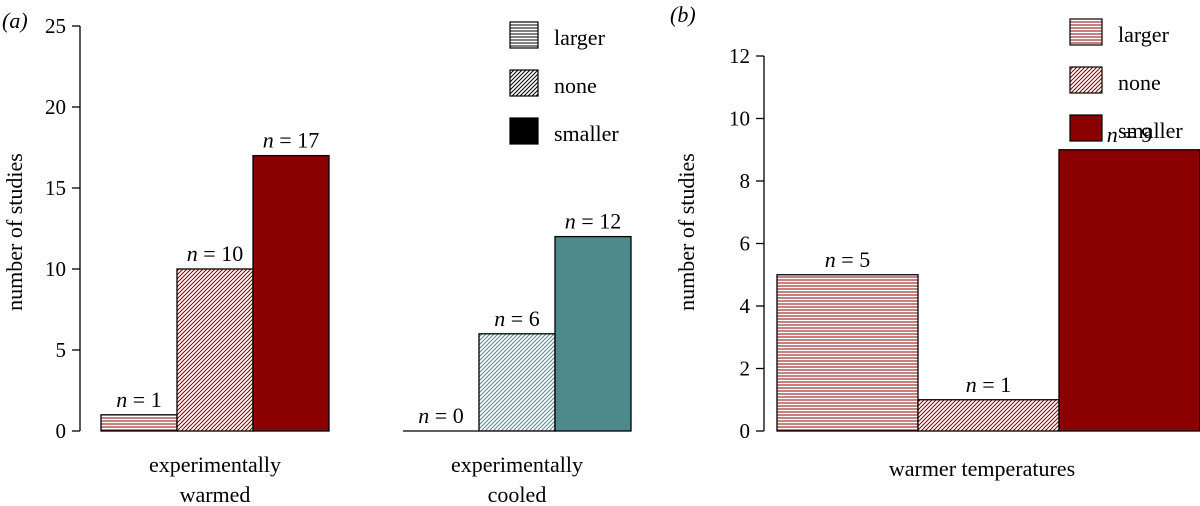 This screenshot has height=506, width=1200. I want to click on panel-a-y-axis: 0 5 10 15 20 25, so click(63, 228).